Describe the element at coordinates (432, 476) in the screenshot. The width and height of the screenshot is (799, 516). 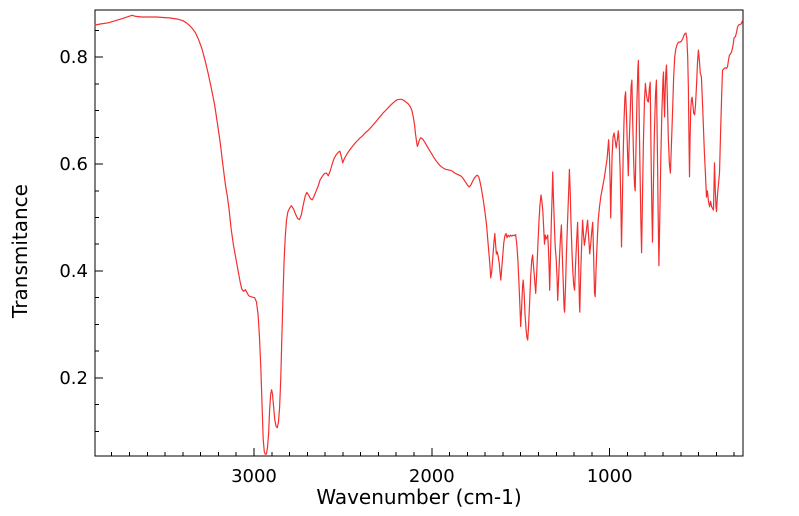
I see `x-tick-label: 2000` at that location.